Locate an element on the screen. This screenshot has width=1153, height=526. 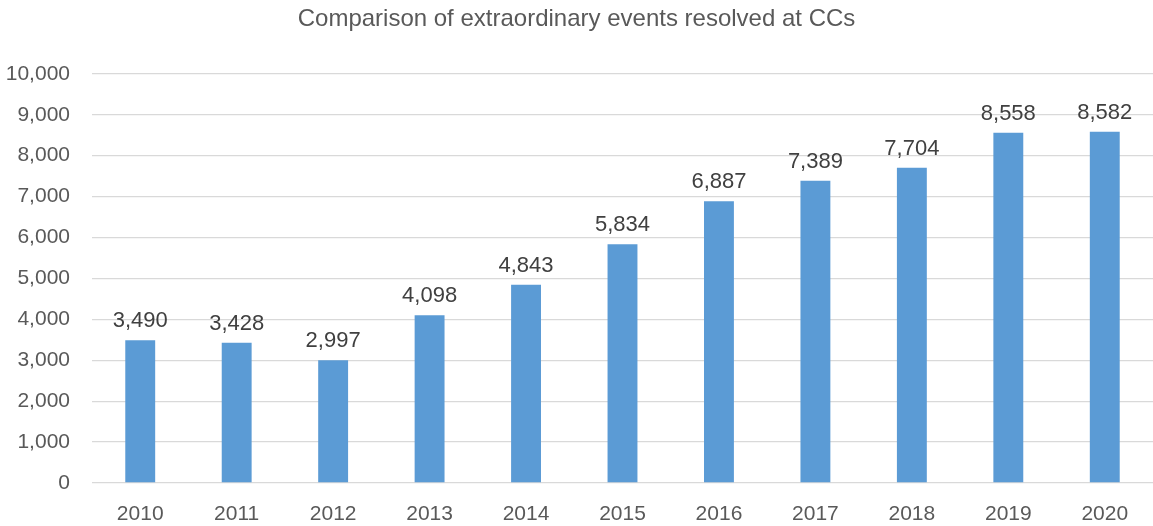
data-label: 4,843 is located at coordinates (526, 264).